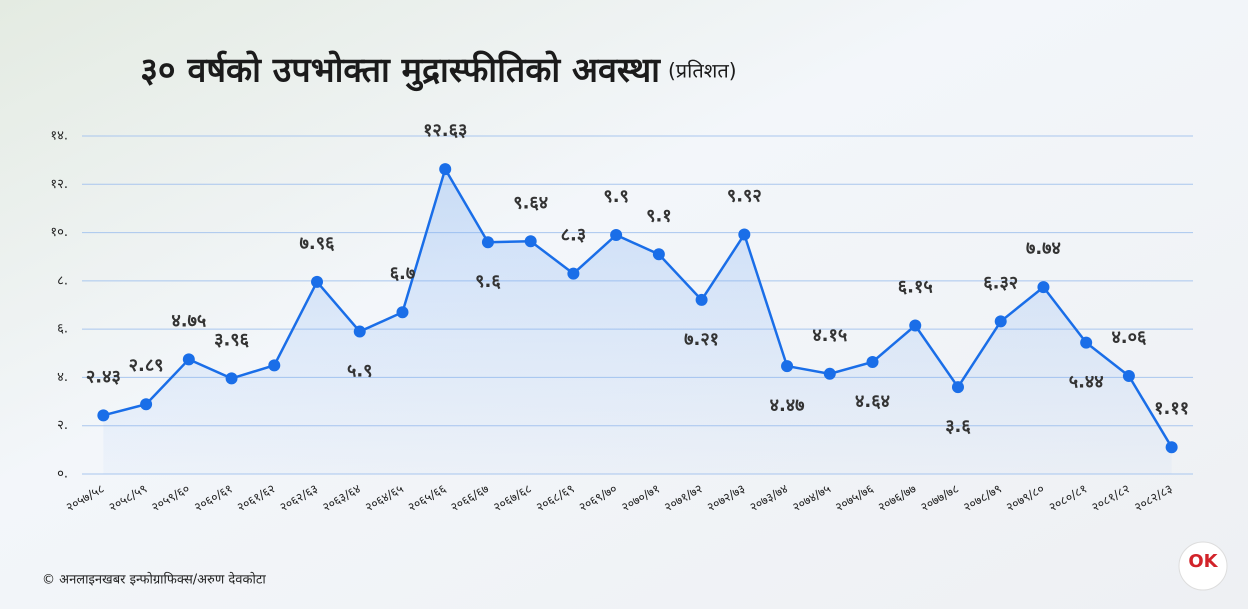 The image size is (1248, 609). I want to click on value-label: ४.०६, so click(1129, 337).